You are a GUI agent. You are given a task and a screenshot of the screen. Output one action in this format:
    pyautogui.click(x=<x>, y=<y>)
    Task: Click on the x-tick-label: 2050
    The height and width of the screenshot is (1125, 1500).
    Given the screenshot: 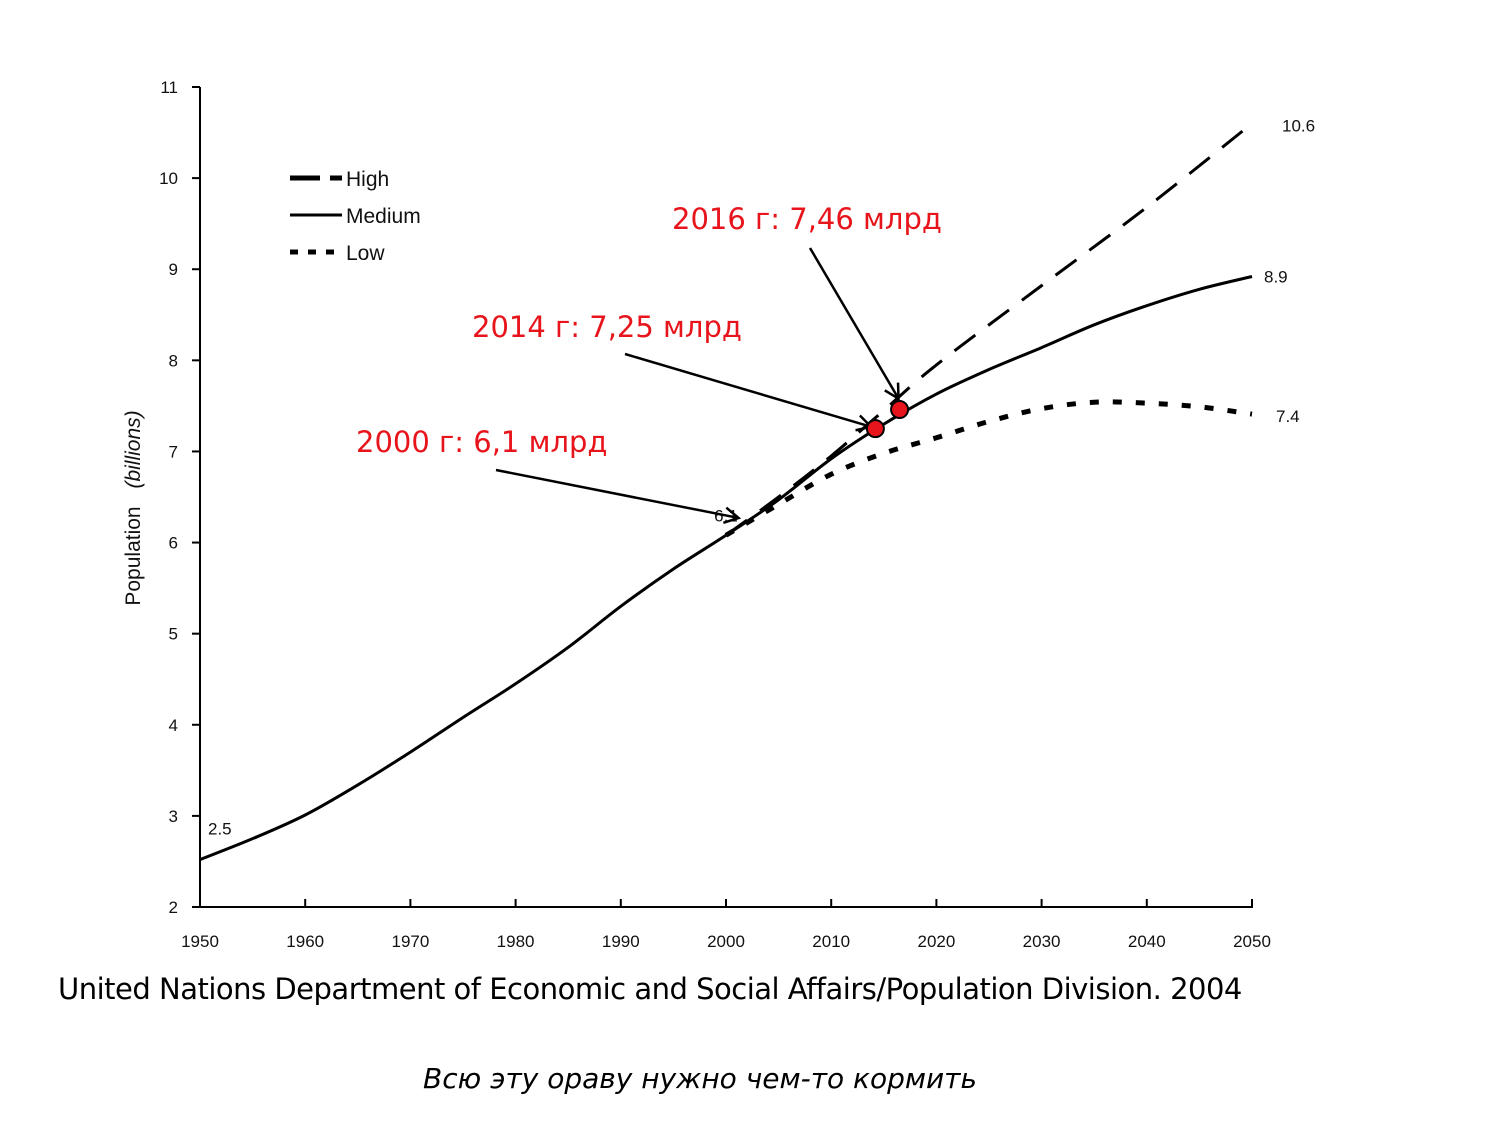 What is the action you would take?
    pyautogui.click(x=1252, y=941)
    